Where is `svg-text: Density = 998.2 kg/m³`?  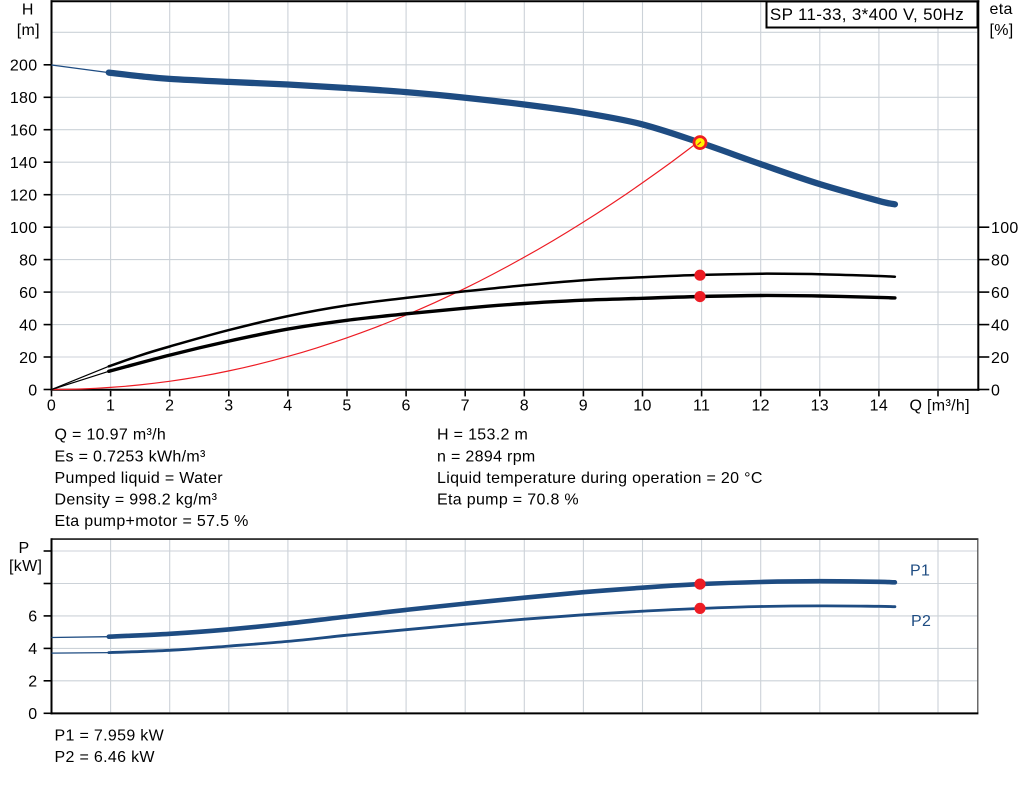 svg-text: Density = 998.2 kg/m³ is located at coordinates (136, 499).